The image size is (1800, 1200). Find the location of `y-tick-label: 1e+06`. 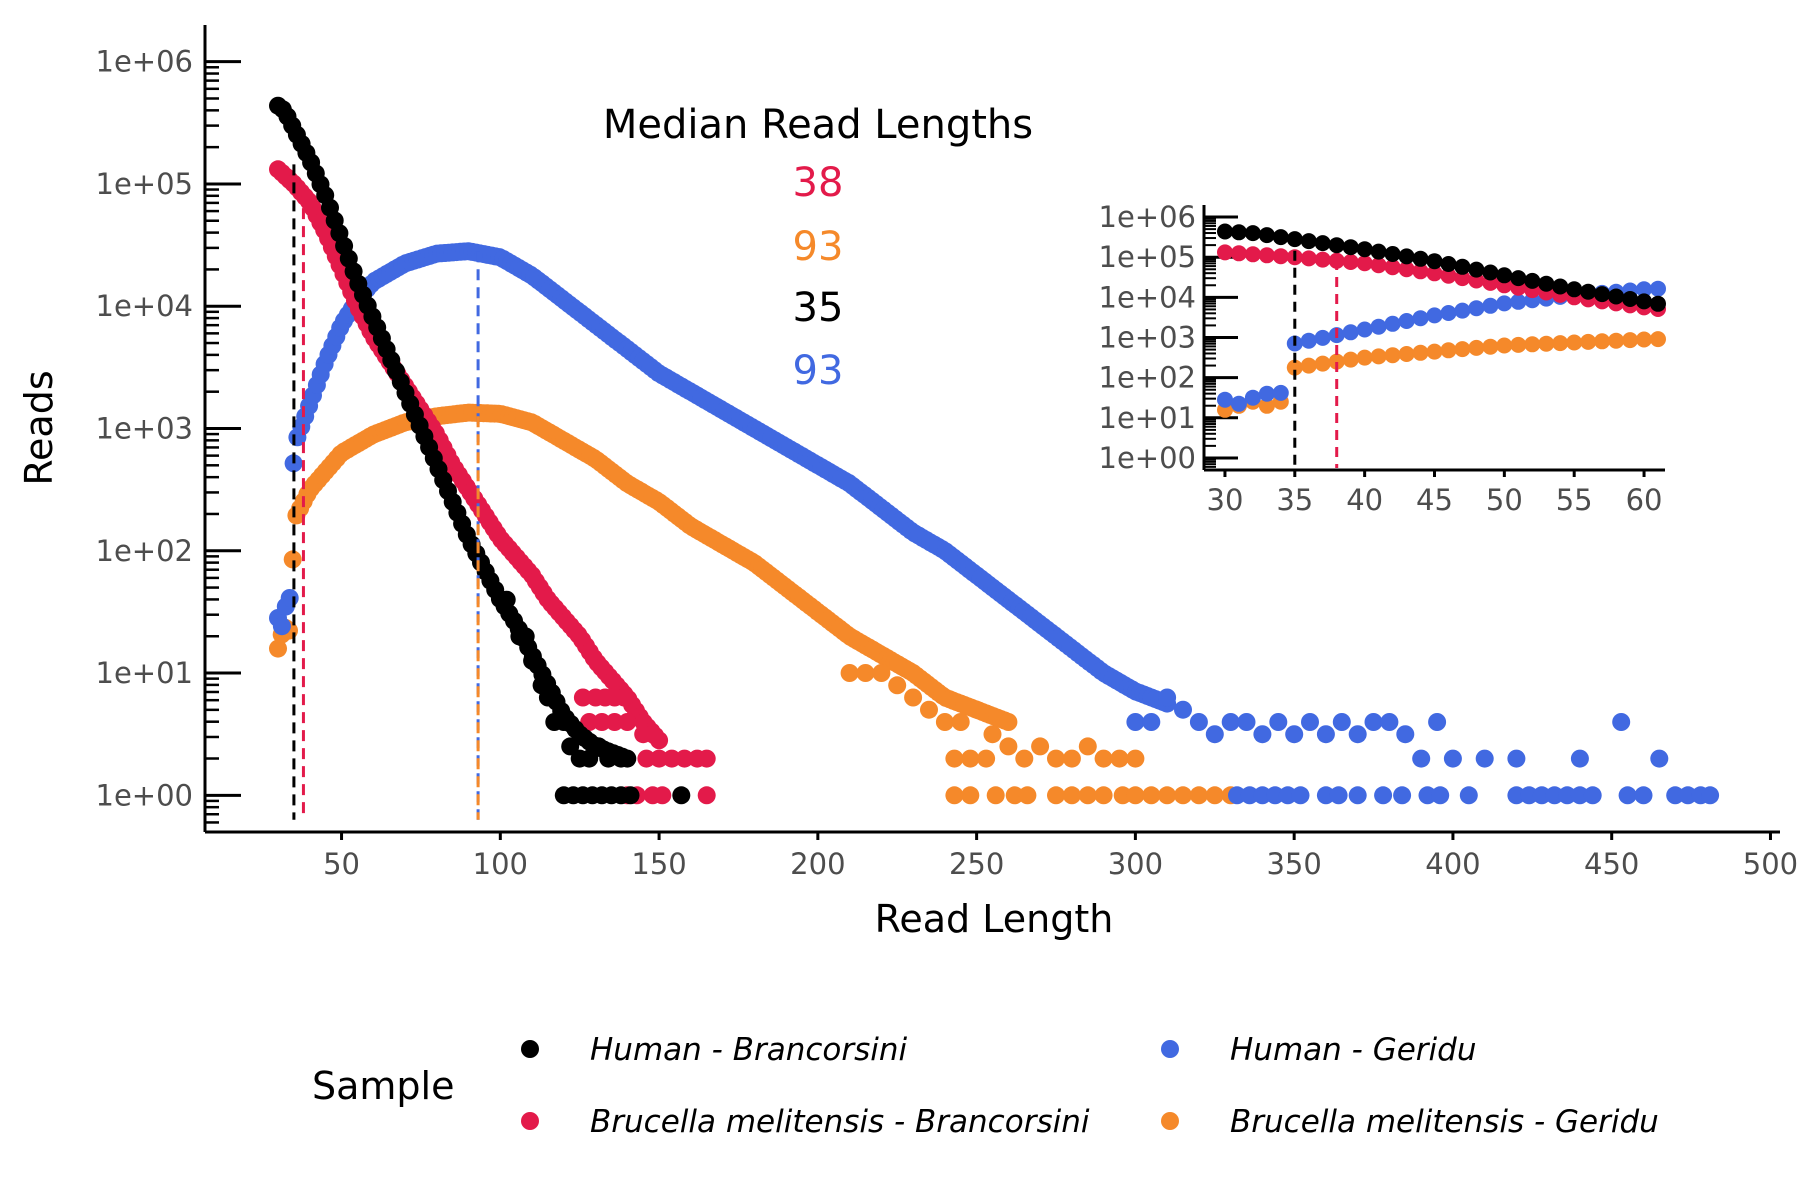

y-tick-label: 1e+06 is located at coordinates (145, 62).